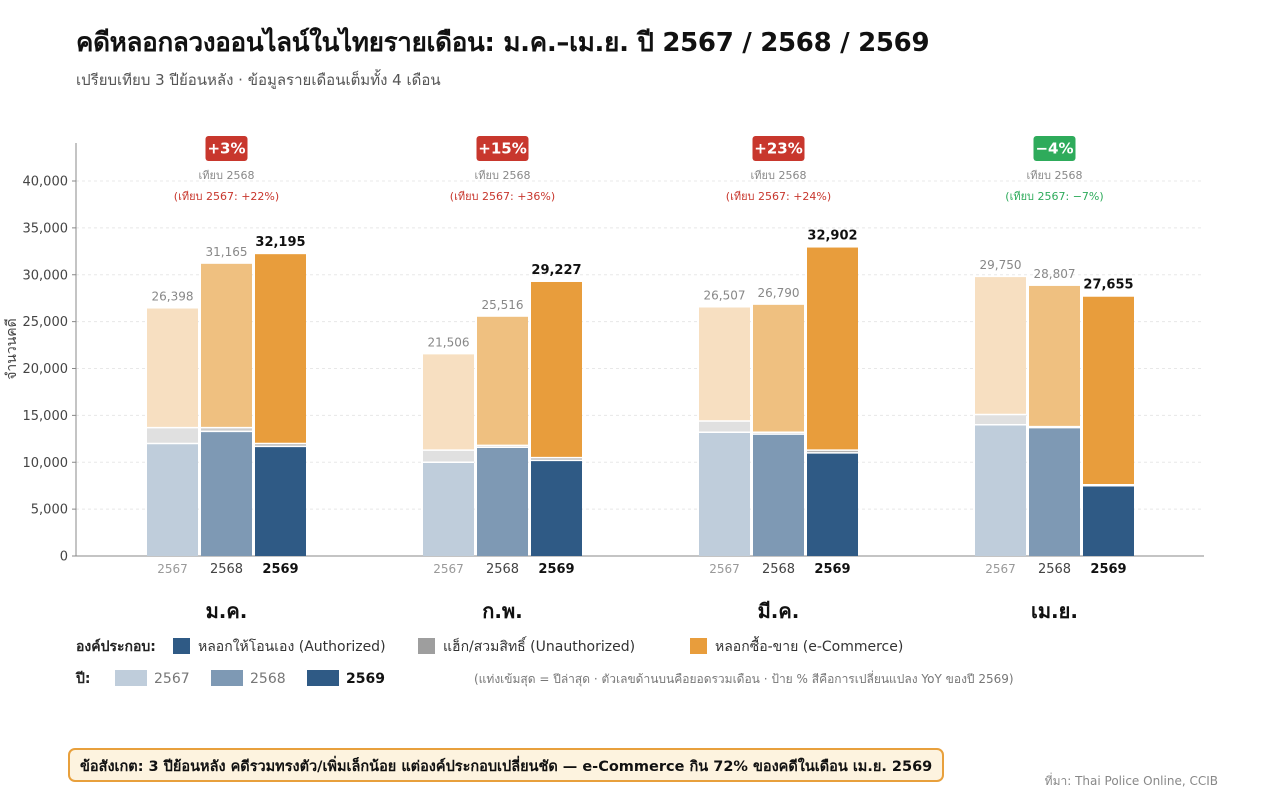 The width and height of the screenshot is (1280, 795). I want to click on yoy-change-value: −4%, so click(1054, 149).